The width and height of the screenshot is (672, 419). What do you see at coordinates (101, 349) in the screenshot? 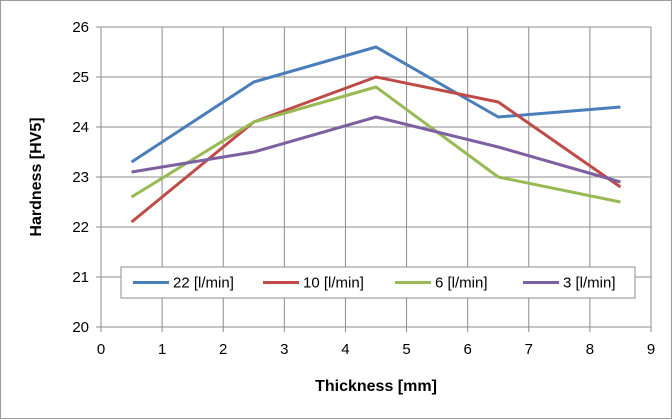
I see `x-tick-label: 0` at bounding box center [101, 349].